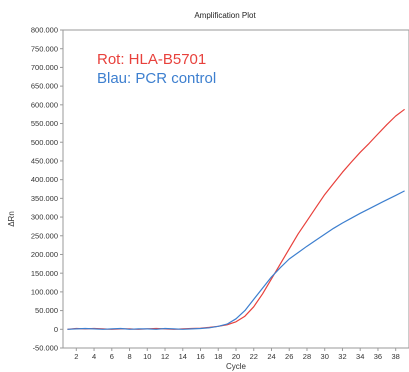 Image resolution: width=409 pixels, height=372 pixels. I want to click on x-tick-label: 4, so click(94, 356).